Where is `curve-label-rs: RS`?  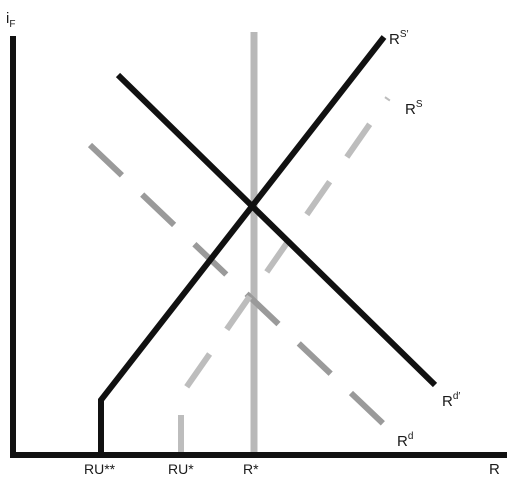
curve-label-rs: RS is located at coordinates (414, 108).